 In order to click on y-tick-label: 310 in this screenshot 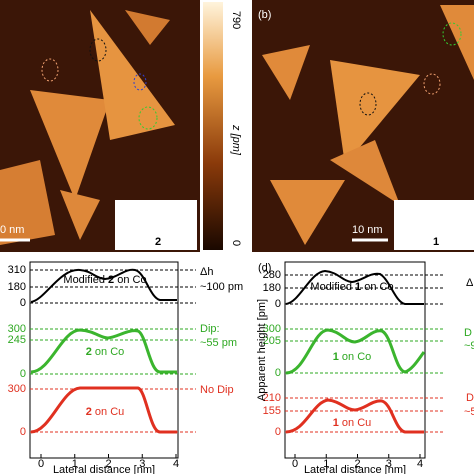, I will do `click(17, 270)`.